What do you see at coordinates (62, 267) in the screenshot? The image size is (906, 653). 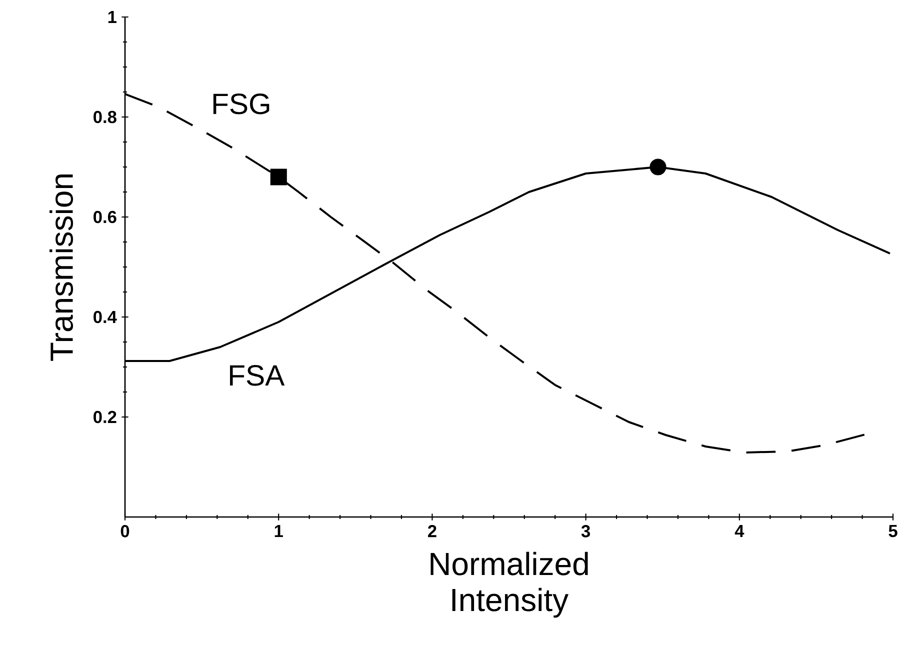 I see `y-axis-title: Transmission` at bounding box center [62, 267].